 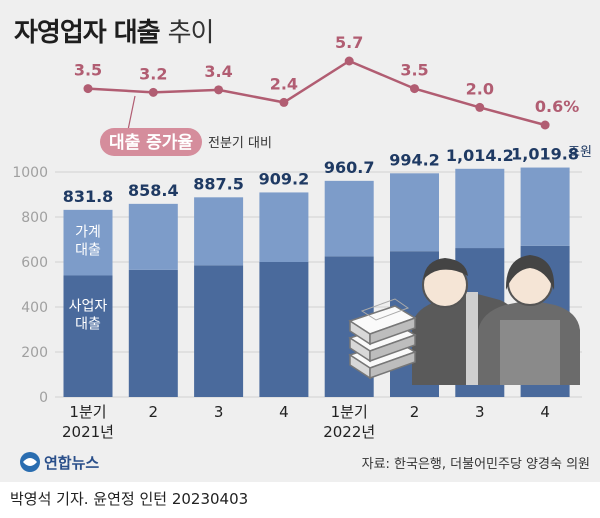 I want to click on y-tick-label: 600, so click(x=34, y=263).